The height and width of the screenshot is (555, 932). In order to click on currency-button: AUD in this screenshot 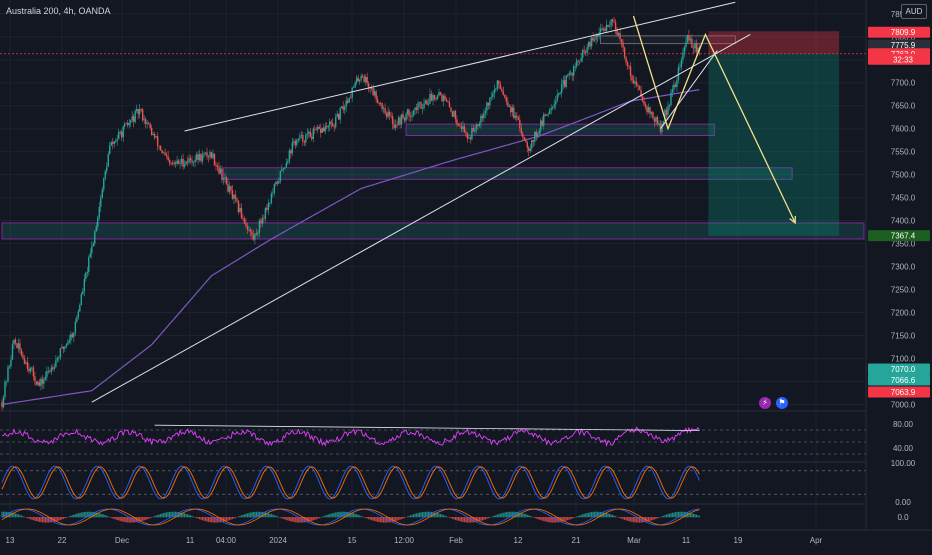, I will do `click(914, 11)`.